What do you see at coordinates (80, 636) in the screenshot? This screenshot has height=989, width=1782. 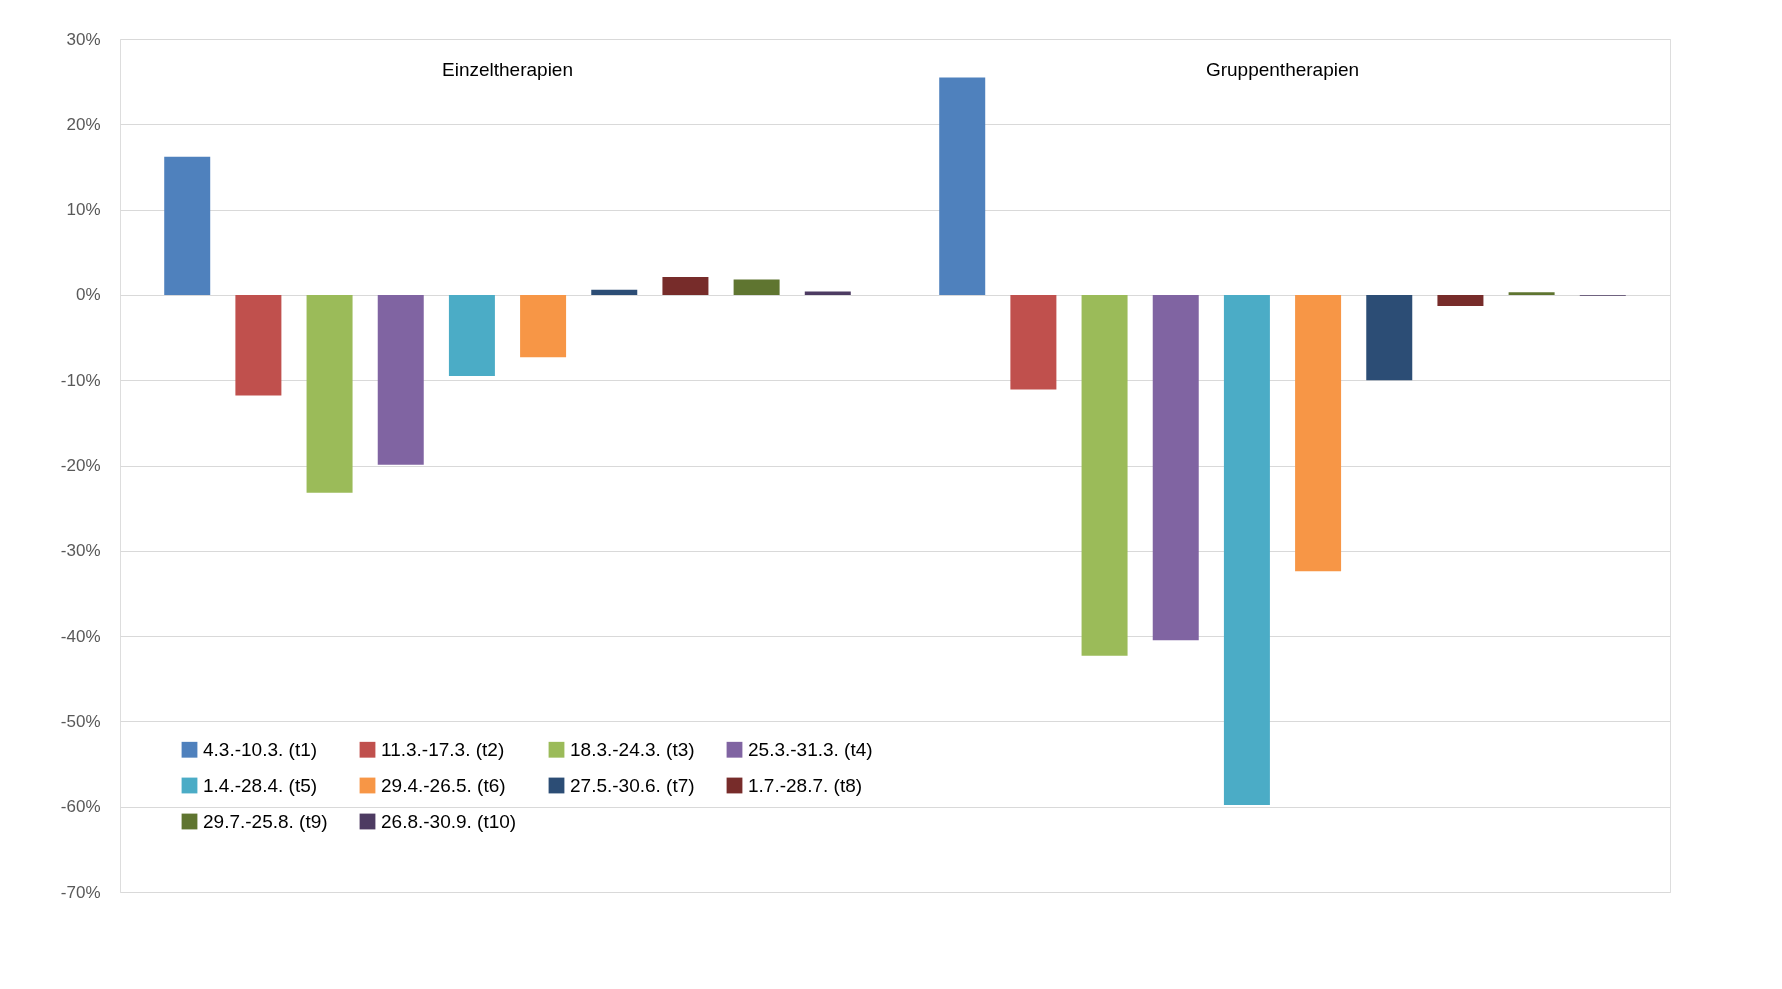 I see `y-tick-label: -40%` at bounding box center [80, 636].